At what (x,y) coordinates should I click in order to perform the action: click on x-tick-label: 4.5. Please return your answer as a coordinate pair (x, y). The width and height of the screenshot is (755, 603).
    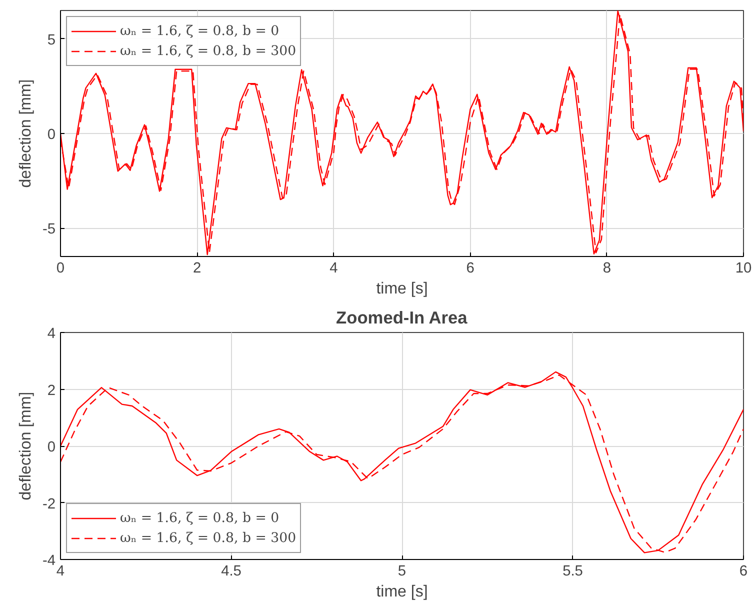
    Looking at the image, I should click on (231, 572).